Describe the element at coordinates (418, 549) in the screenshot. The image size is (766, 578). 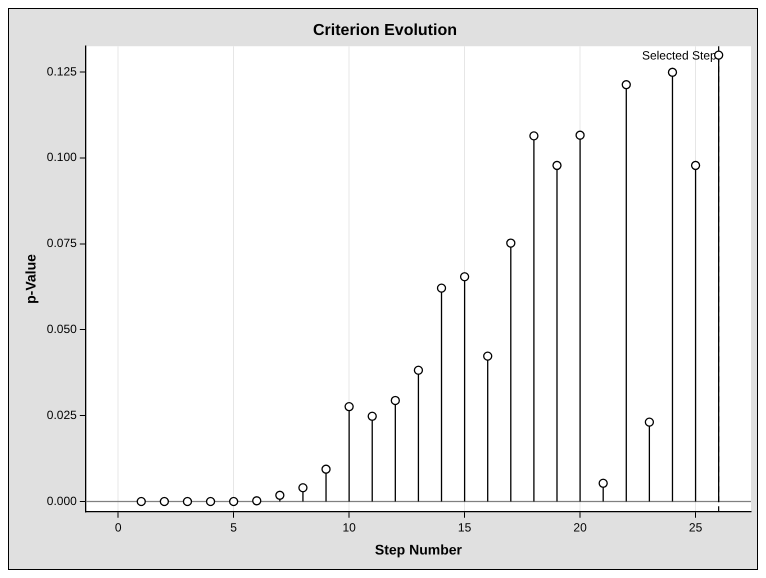
I see `x-axis-title: Step Number` at that location.